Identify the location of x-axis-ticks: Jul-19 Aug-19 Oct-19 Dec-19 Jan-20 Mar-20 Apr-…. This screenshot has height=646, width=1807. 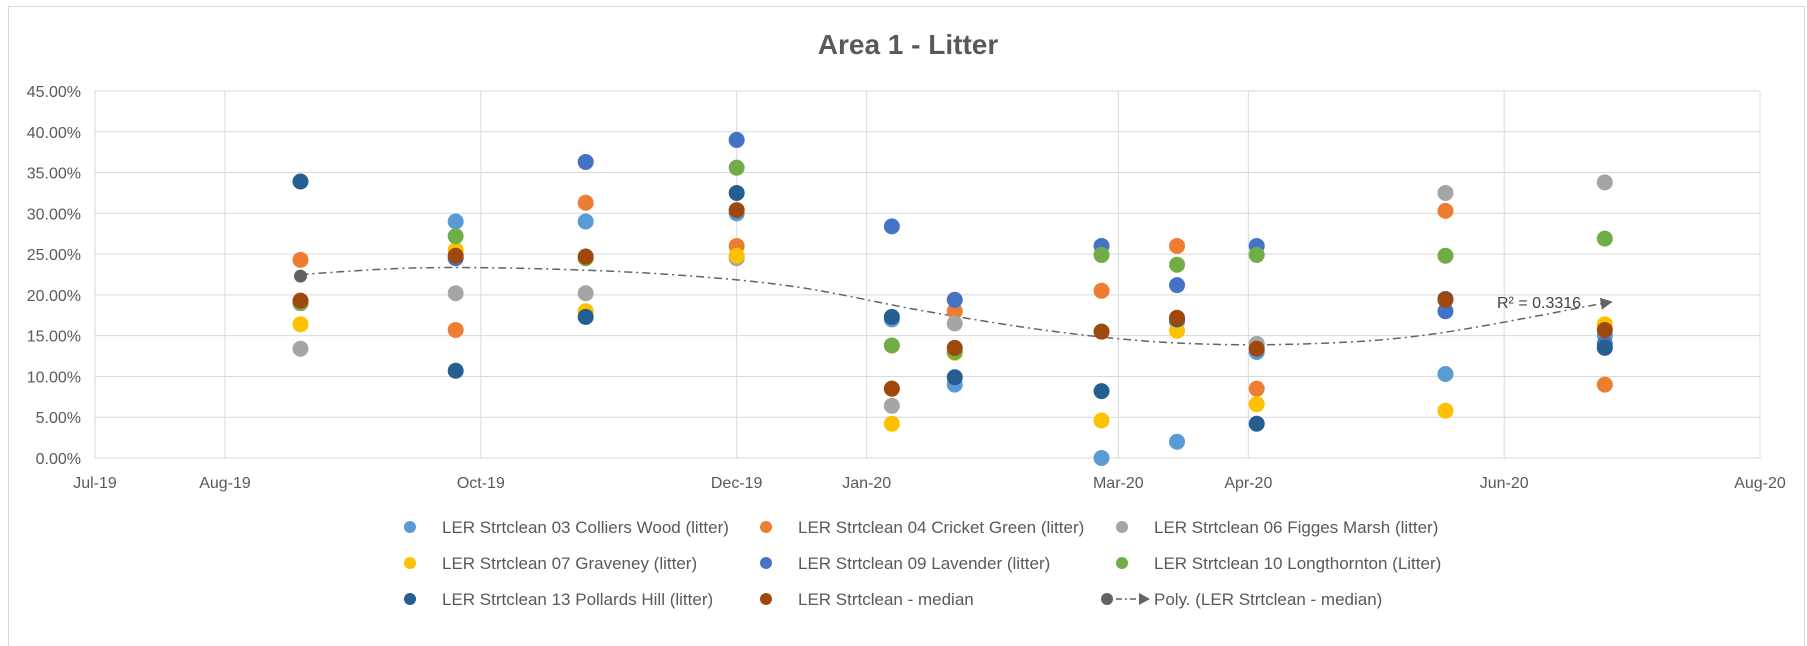
(929, 483).